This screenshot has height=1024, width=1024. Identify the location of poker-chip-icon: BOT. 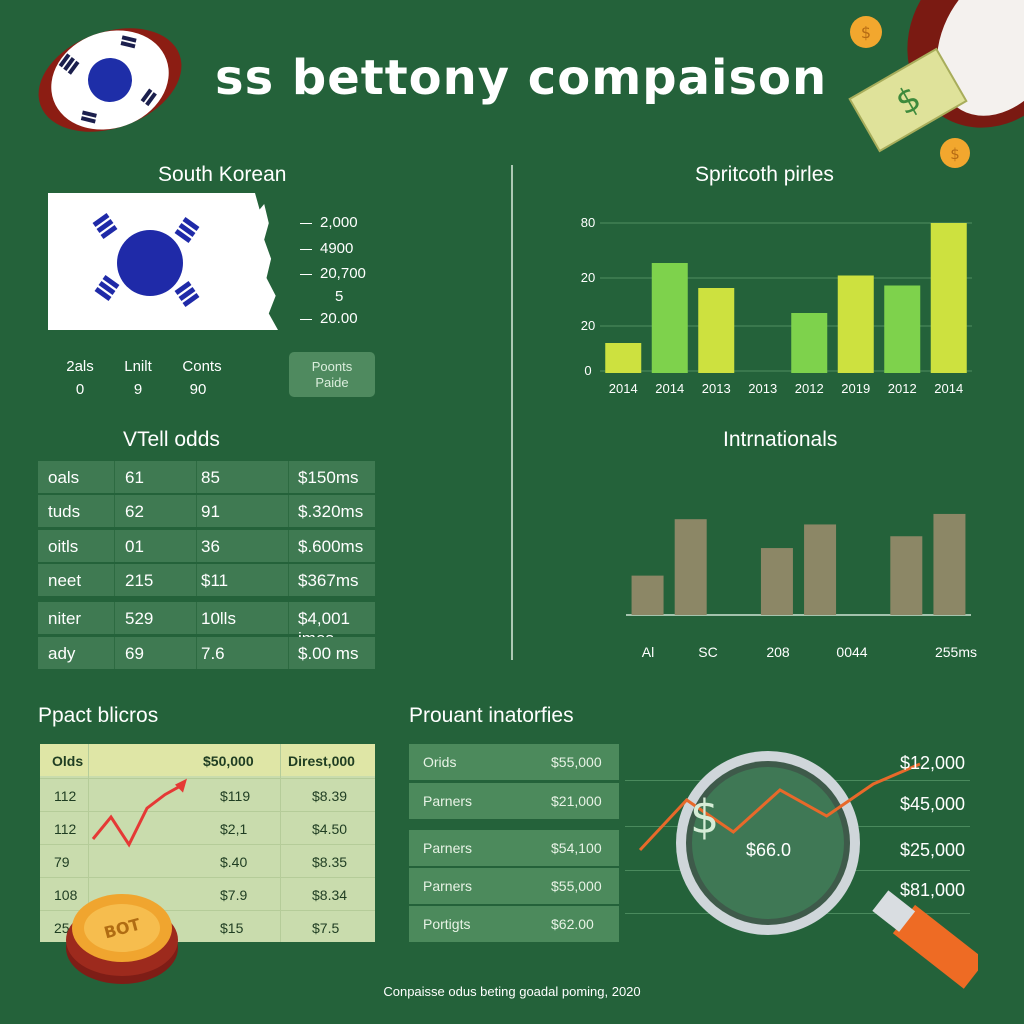
(122, 939).